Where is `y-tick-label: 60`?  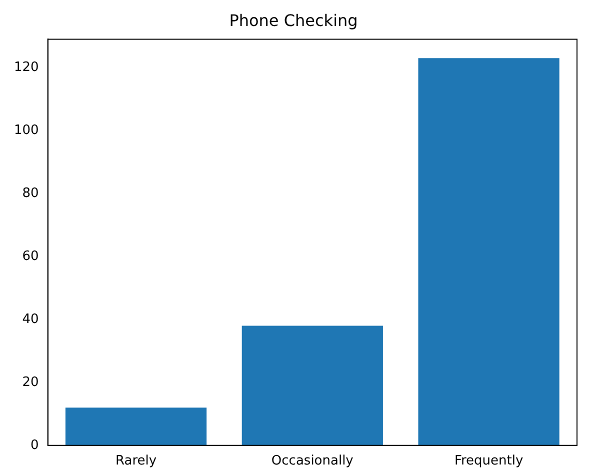
y-tick-label: 60 is located at coordinates (30, 256).